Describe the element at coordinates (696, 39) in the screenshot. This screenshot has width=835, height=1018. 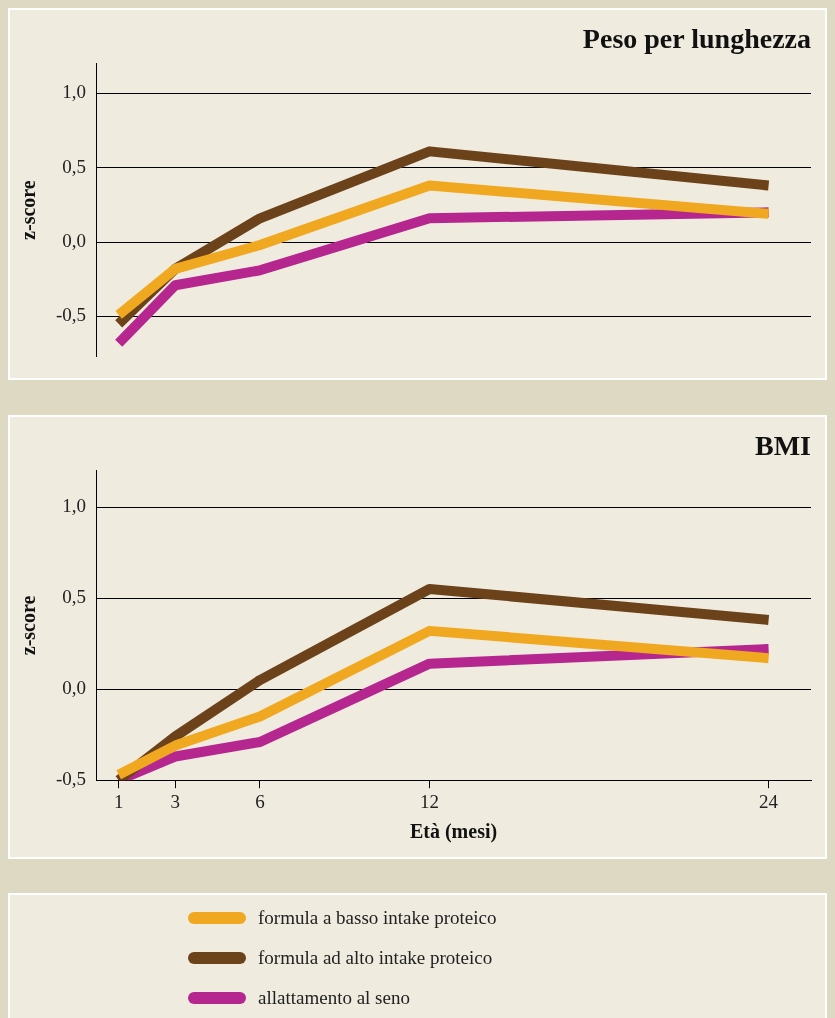
I see `chart-title: Peso per lunghezza` at that location.